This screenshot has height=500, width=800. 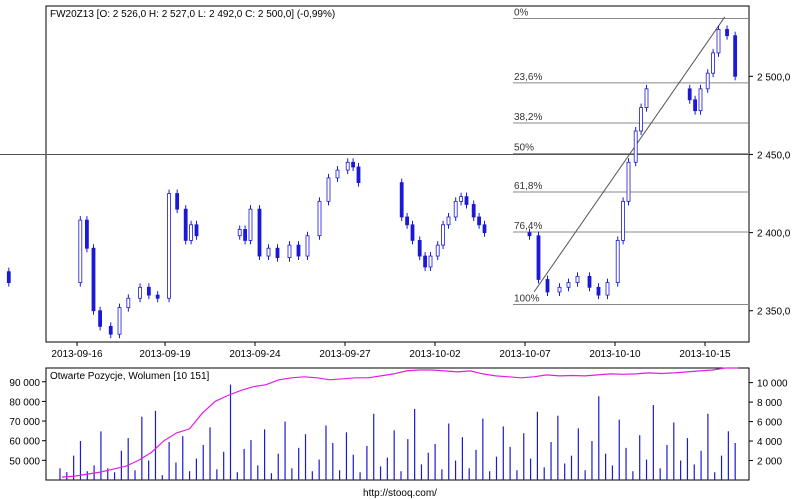 What do you see at coordinates (77, 354) in the screenshot?
I see `x-tick-label: 2013-09-16` at bounding box center [77, 354].